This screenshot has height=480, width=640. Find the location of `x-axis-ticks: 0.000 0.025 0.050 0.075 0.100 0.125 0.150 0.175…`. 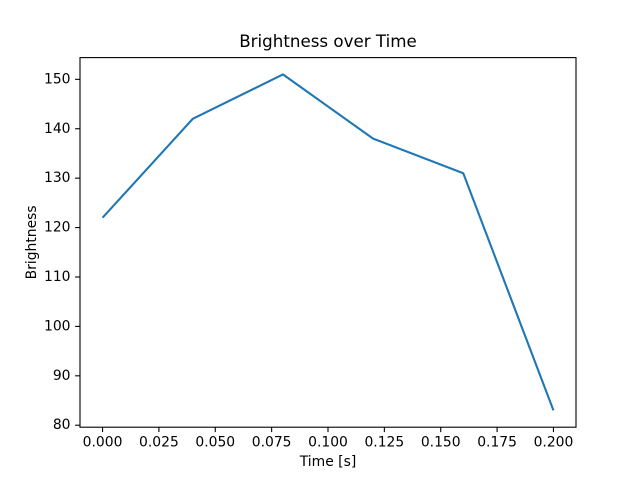

x-axis-ticks: 0.000 0.025 0.050 0.075 0.100 0.125 0.150 0.175… is located at coordinates (328, 438).